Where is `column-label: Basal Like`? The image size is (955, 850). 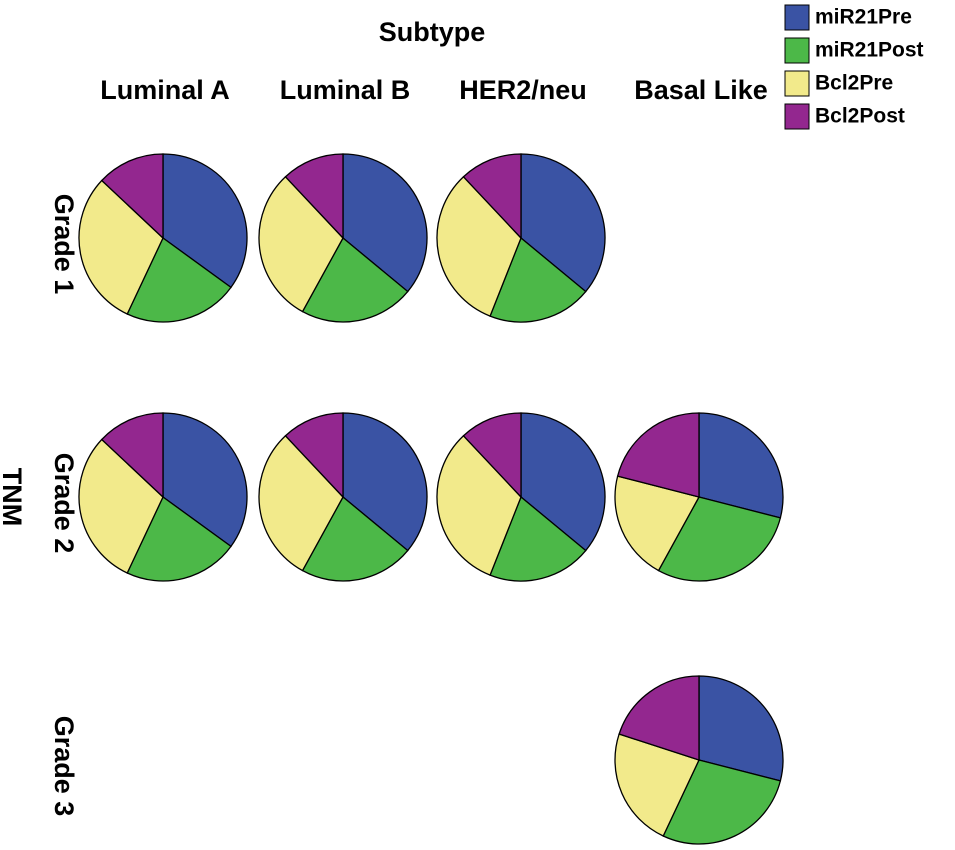
column-label: Basal Like is located at coordinates (701, 90).